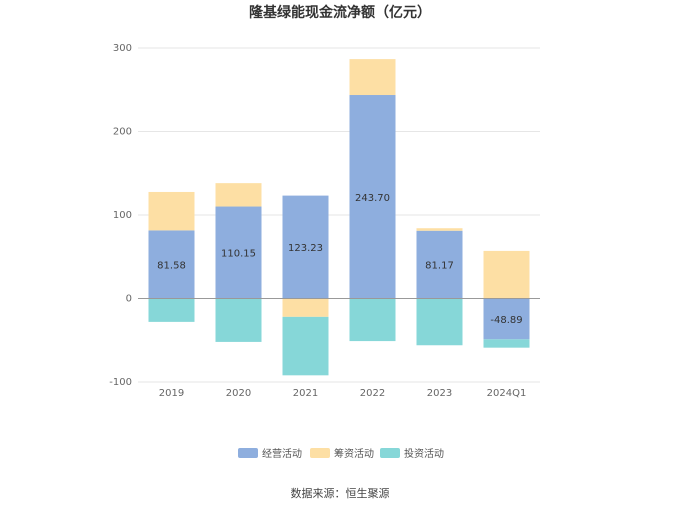 This screenshot has height=509, width=680. What do you see at coordinates (372, 393) in the screenshot?
I see `x-tick-label: 2022` at bounding box center [372, 393].